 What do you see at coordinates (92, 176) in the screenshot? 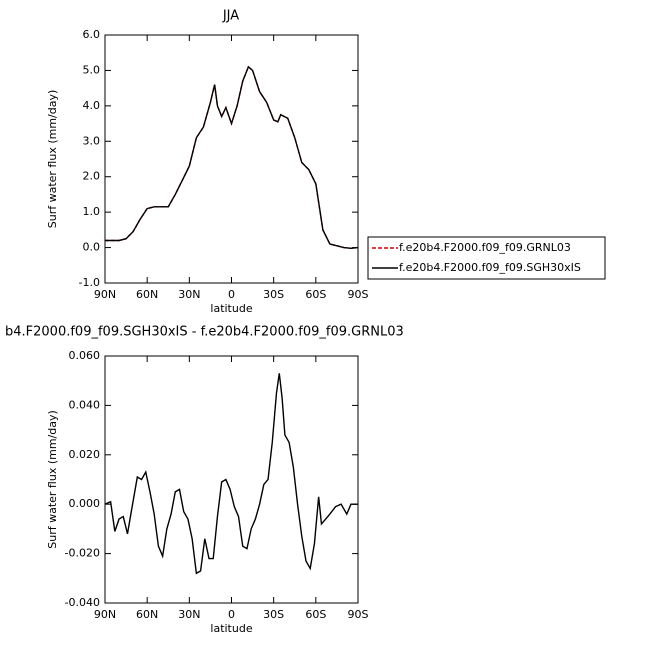
I see `y-tick-label: 2.0` at bounding box center [92, 176].